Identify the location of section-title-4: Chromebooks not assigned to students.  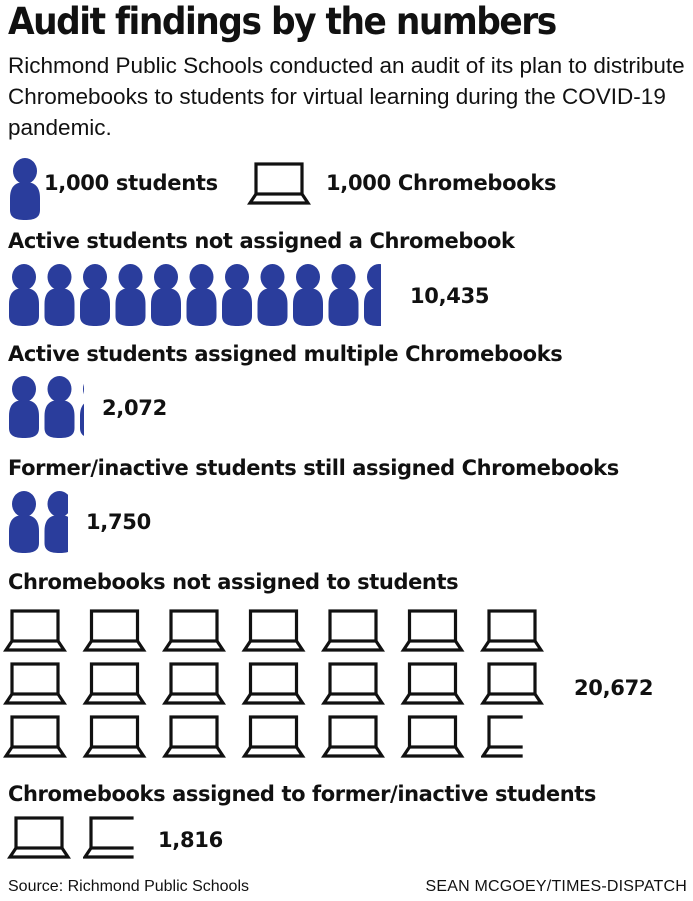
(233, 582).